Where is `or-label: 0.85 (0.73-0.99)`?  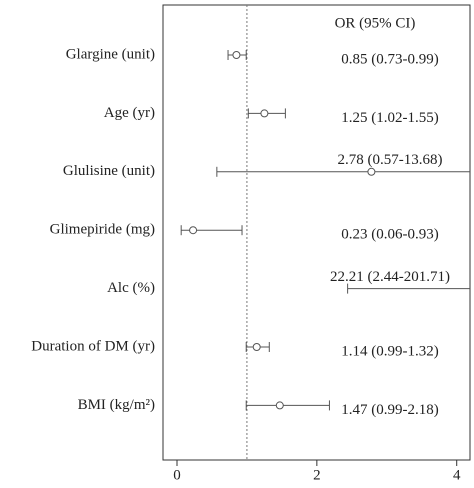
or-label: 0.85 (0.73-0.99) is located at coordinates (390, 59).